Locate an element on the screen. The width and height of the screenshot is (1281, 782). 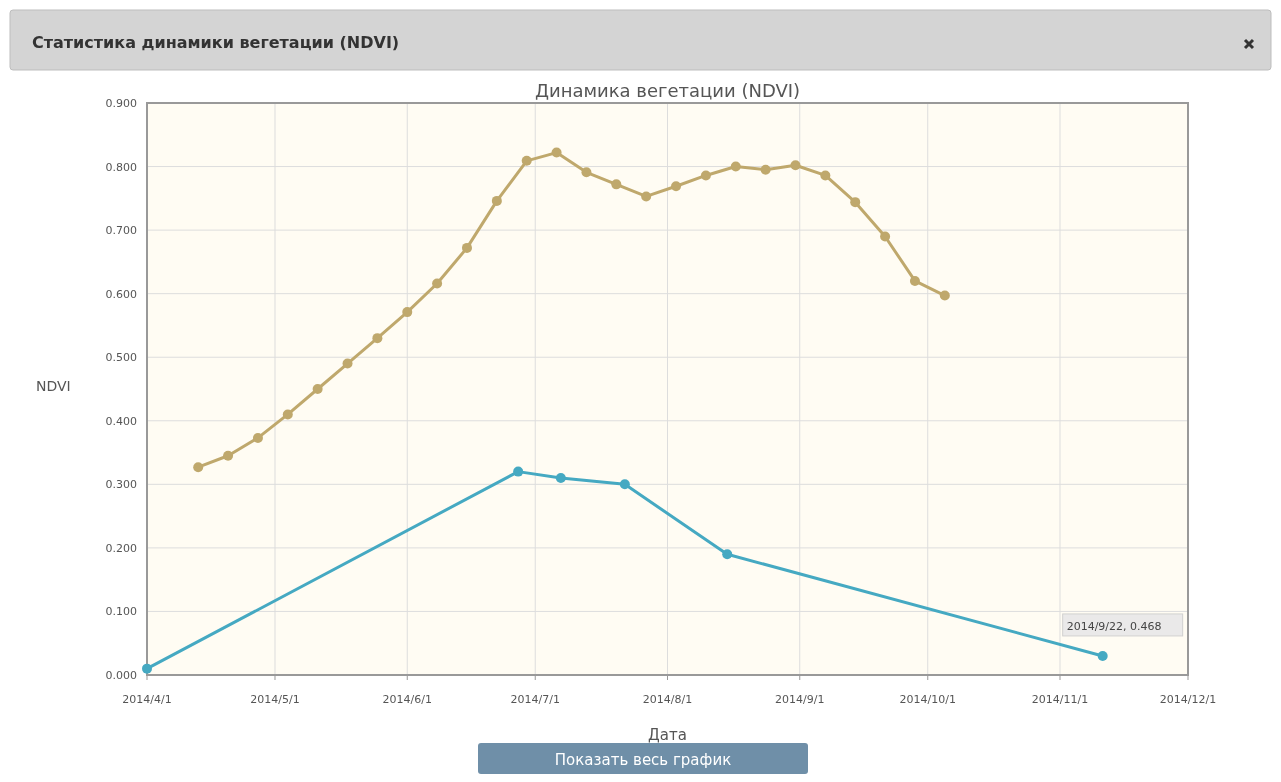
y-tick-label: 0.500 is located at coordinates (121, 358).